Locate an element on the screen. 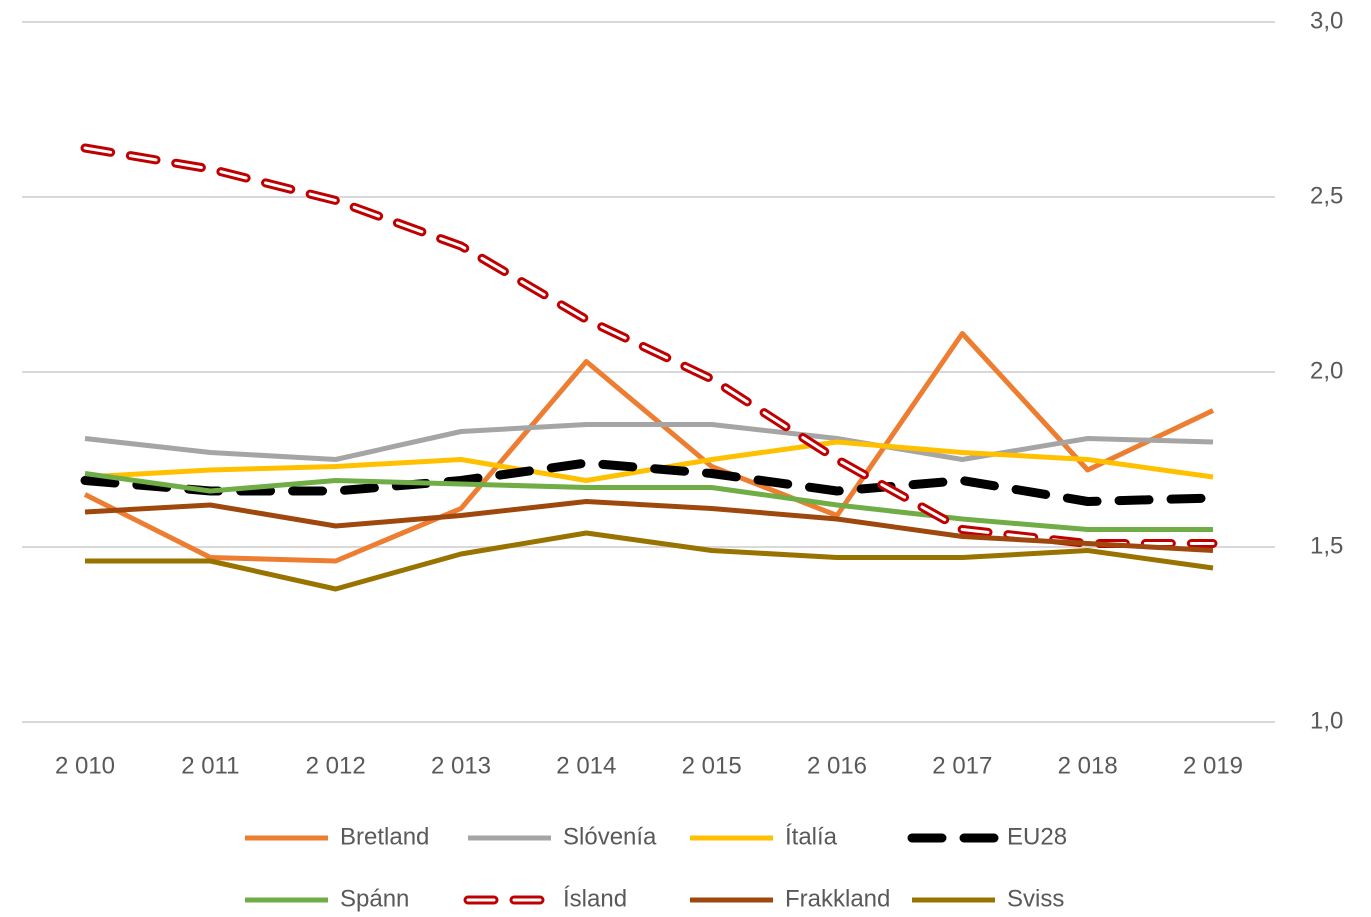  x-tick-label: 2 012 is located at coordinates (336, 765).